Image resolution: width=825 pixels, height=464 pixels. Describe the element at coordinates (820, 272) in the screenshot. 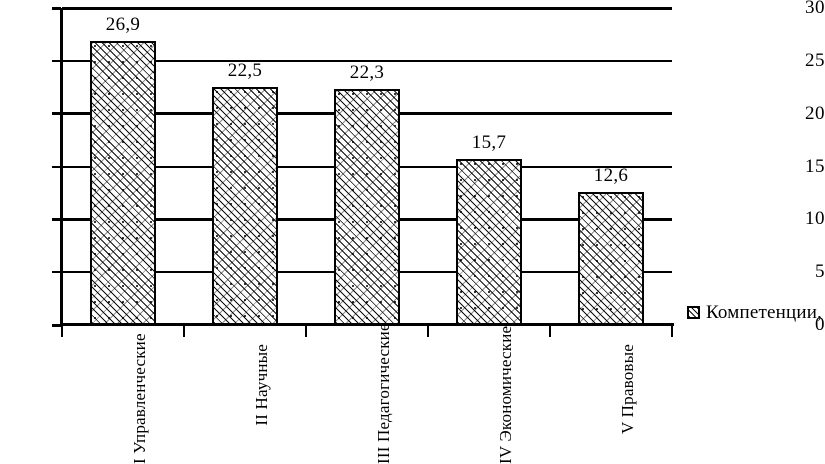

I see `y-axis-label: 5` at that location.